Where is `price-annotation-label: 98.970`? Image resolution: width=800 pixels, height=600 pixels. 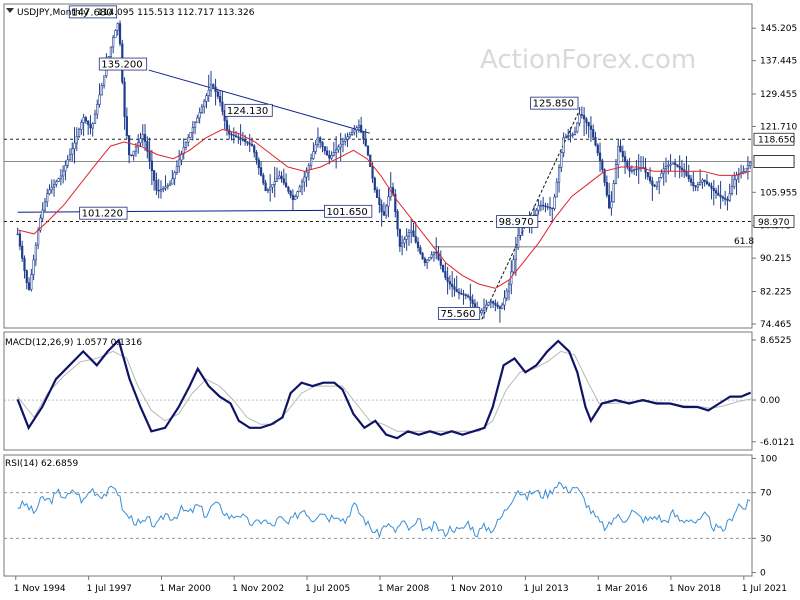 price-annotation-label: 98.970 is located at coordinates (516, 222).